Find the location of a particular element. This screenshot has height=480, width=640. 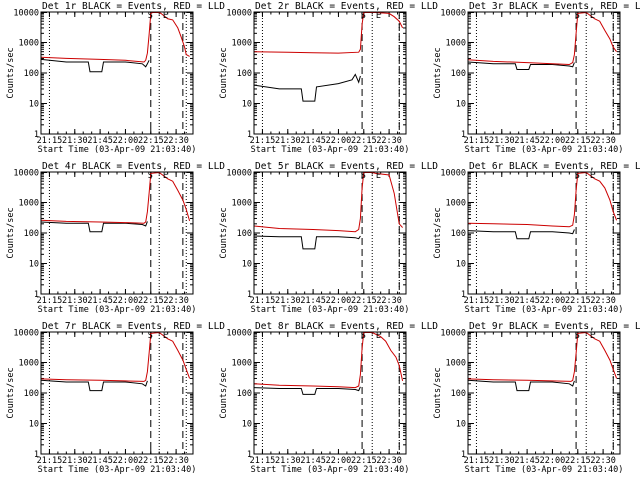

panel-title: Det 4r BLACK = Events, RED = LLD is located at coordinates (133, 166).